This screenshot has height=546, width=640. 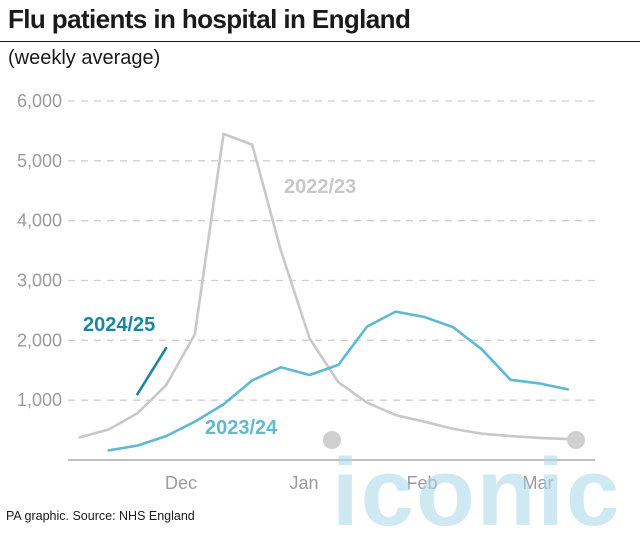 What do you see at coordinates (303, 483) in the screenshot?
I see `x-tick-label: Jan` at bounding box center [303, 483].